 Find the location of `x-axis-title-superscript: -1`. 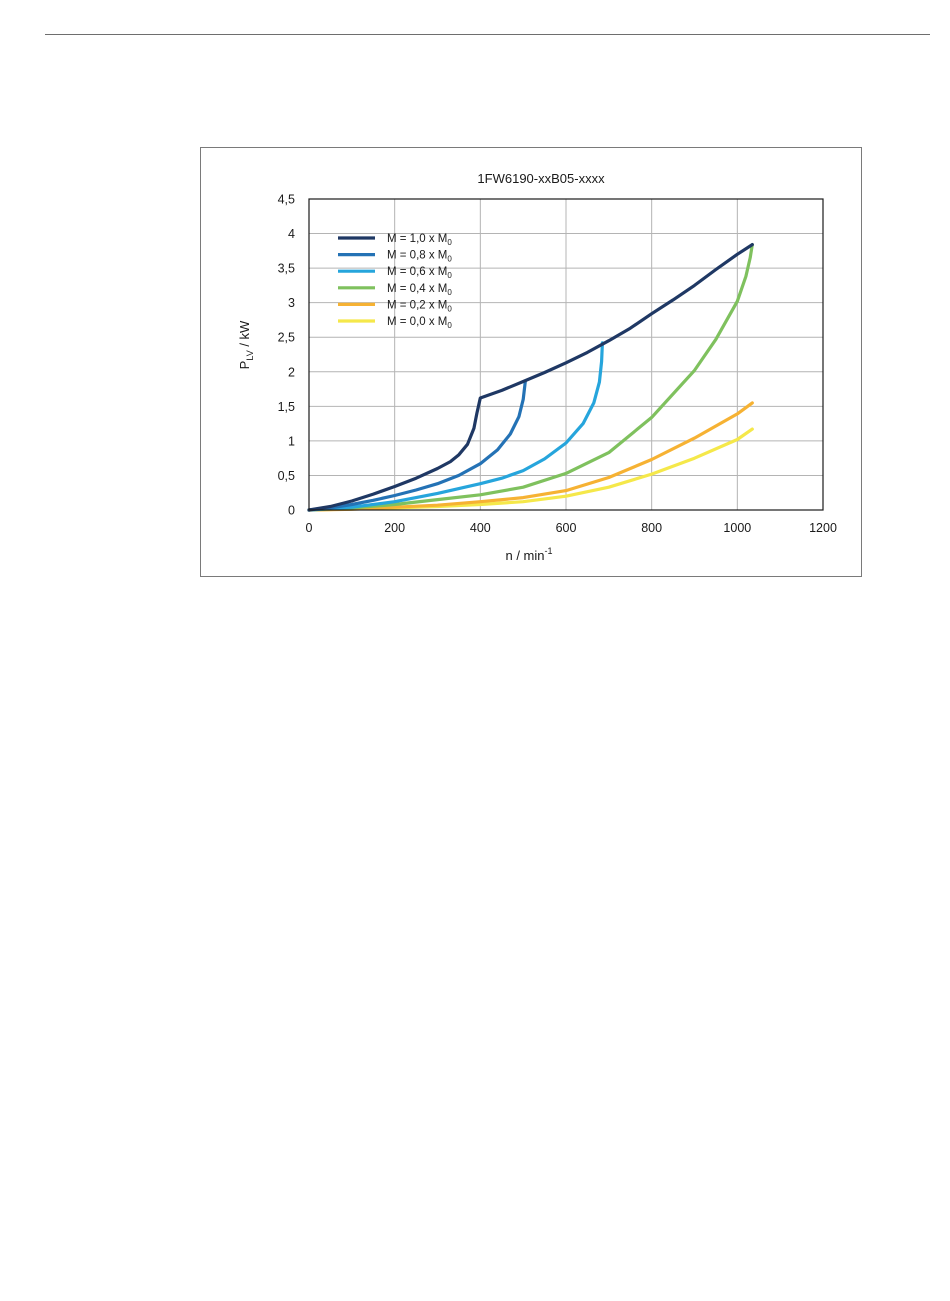

x-axis-title-superscript: -1 is located at coordinates (549, 551).